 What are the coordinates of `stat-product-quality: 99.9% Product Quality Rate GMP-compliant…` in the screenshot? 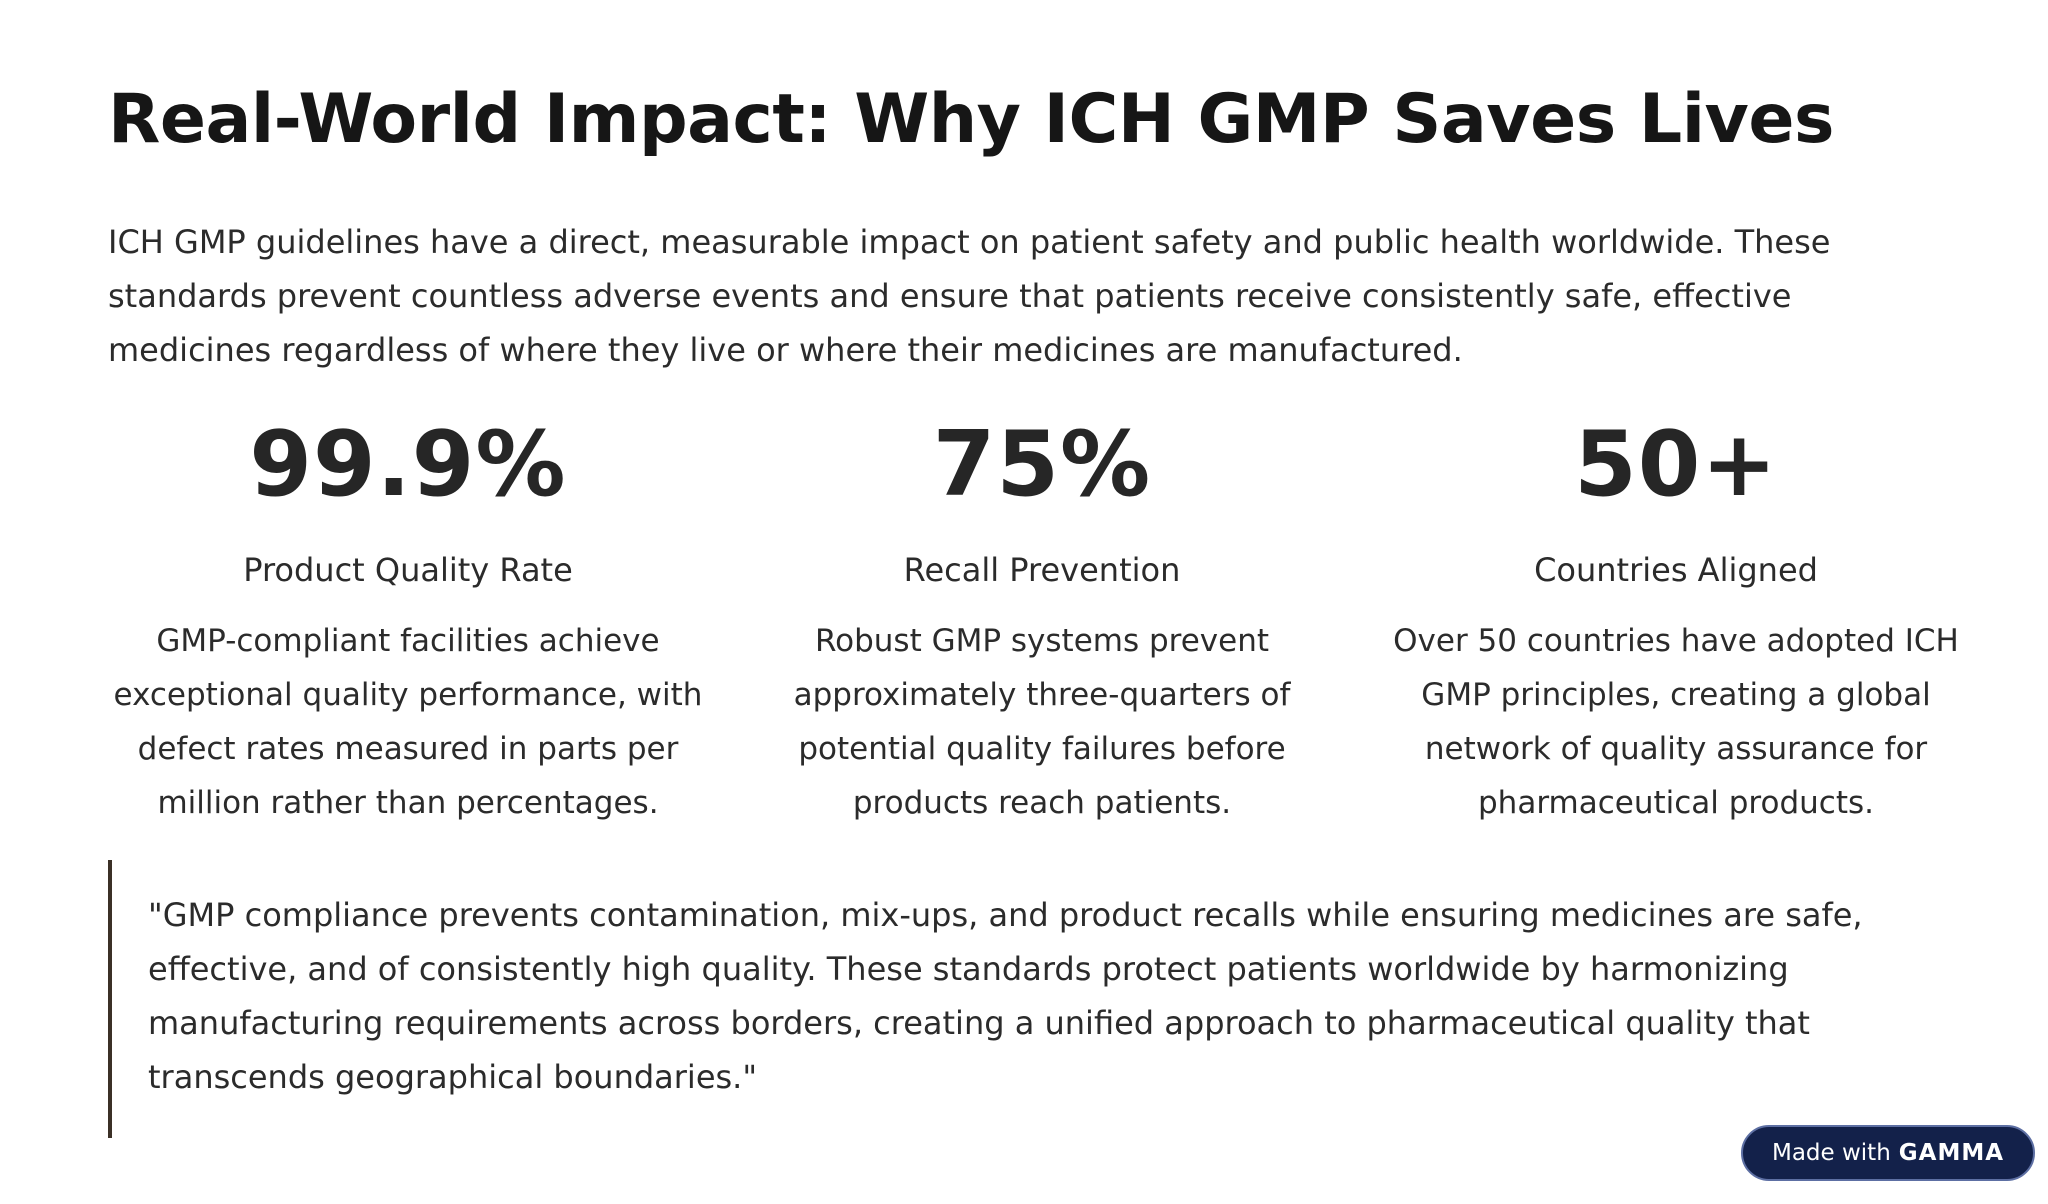 It's located at (408, 620).